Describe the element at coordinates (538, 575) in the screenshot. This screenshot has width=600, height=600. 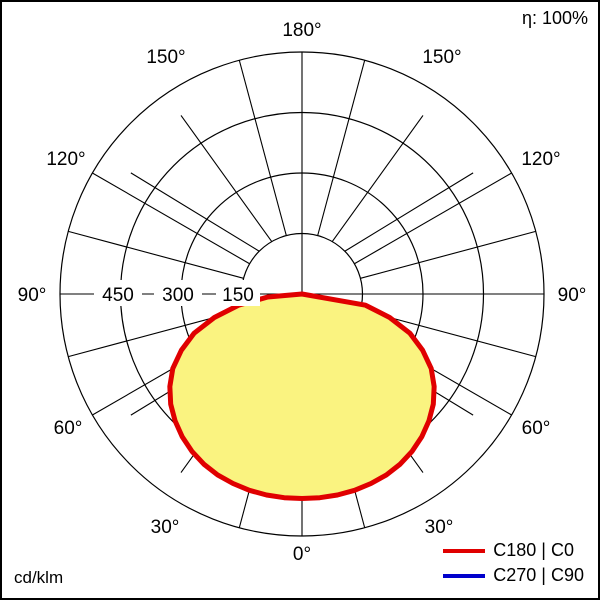
I see `legend-label-c270-c90: C270 | C90` at that location.